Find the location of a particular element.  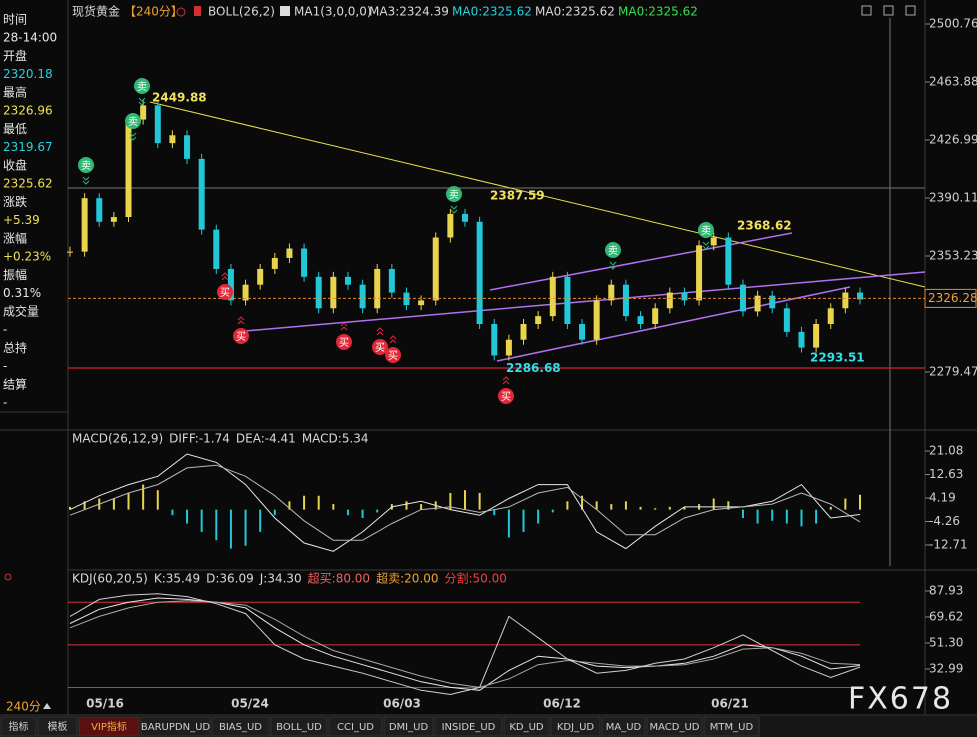

ma1-label: MA1(3,0,0,0) is located at coordinates (333, 12).